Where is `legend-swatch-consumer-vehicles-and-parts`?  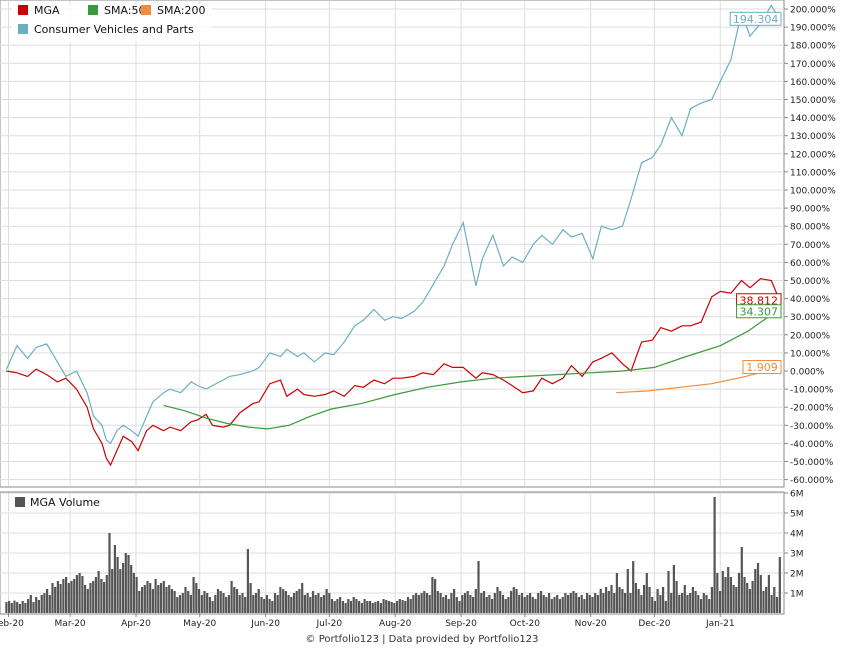
legend-swatch-consumer-vehicles-and-parts is located at coordinates (23, 29).